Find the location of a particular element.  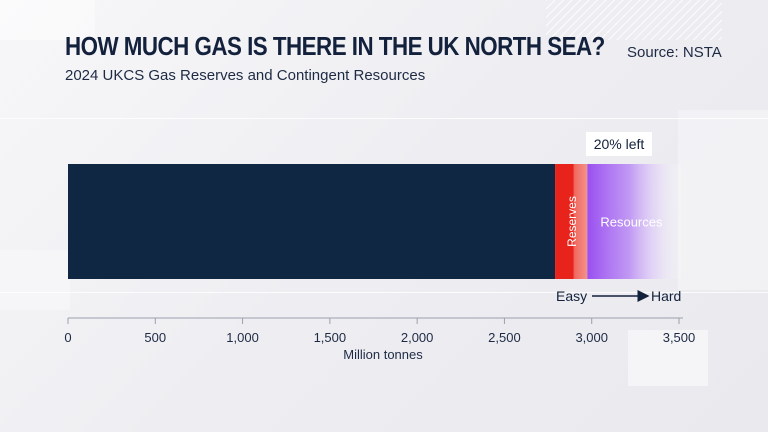

x-tick-label: 0 is located at coordinates (67, 337).